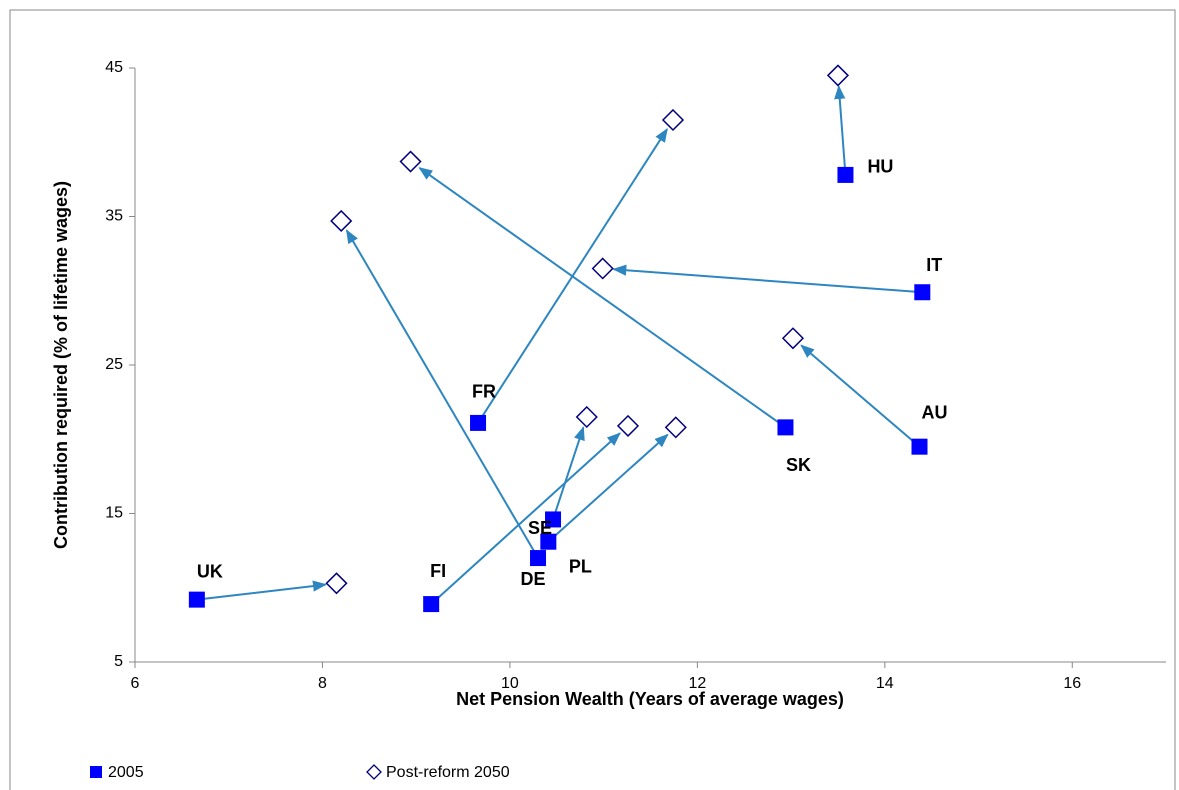 Image resolution: width=1179 pixels, height=790 pixels. I want to click on x-tick-label: 12, so click(697, 683).